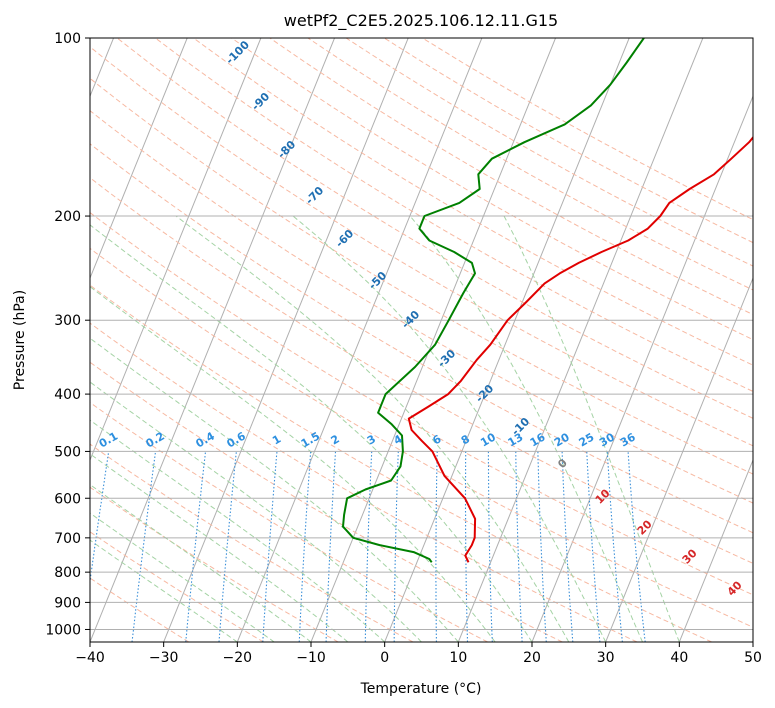 This screenshot has width=775, height=708. I want to click on y-axis-label: Pressure (hPa), so click(20, 340).